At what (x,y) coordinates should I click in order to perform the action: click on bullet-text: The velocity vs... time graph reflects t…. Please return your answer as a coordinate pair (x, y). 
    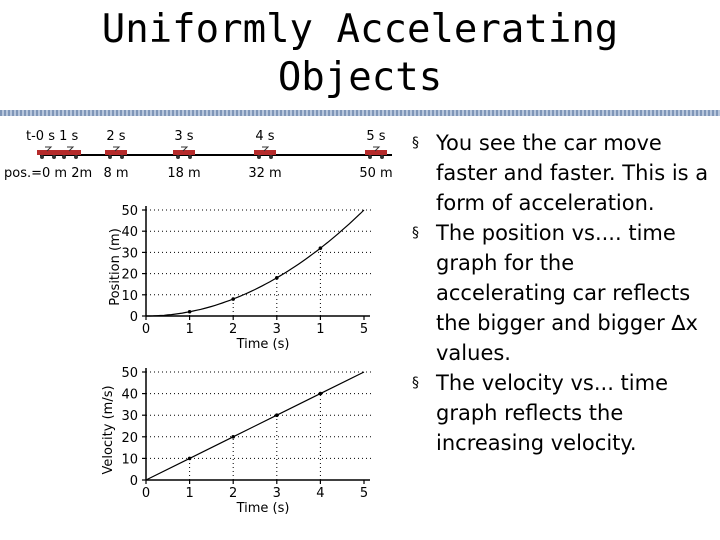
    Looking at the image, I should click on (552, 413).